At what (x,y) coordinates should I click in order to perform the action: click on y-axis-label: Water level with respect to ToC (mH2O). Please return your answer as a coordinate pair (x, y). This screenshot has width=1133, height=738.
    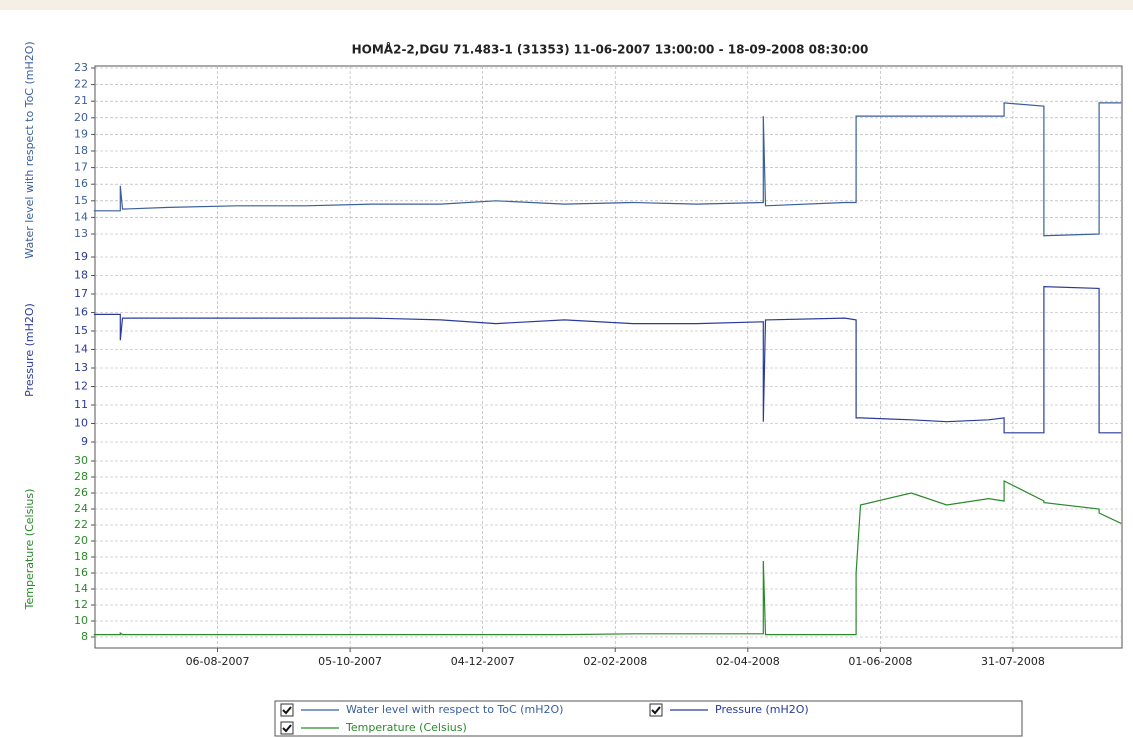
    Looking at the image, I should click on (29, 149).